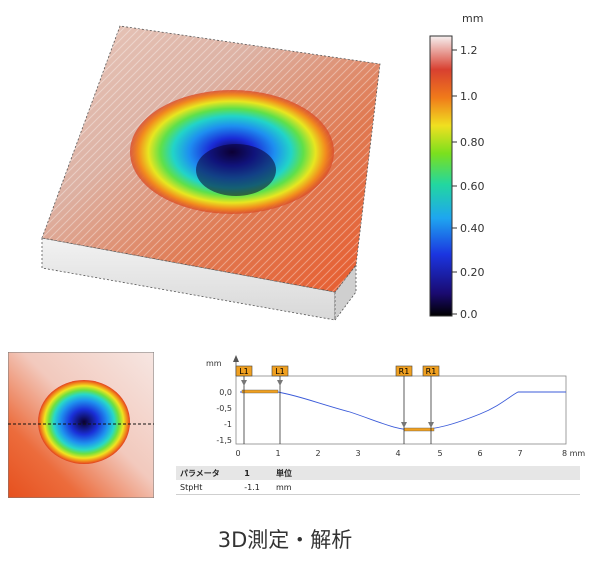 Image resolution: width=600 pixels, height=572 pixels. What do you see at coordinates (224, 408) in the screenshot?
I see `profile-y-tick: -0,5` at bounding box center [224, 408].